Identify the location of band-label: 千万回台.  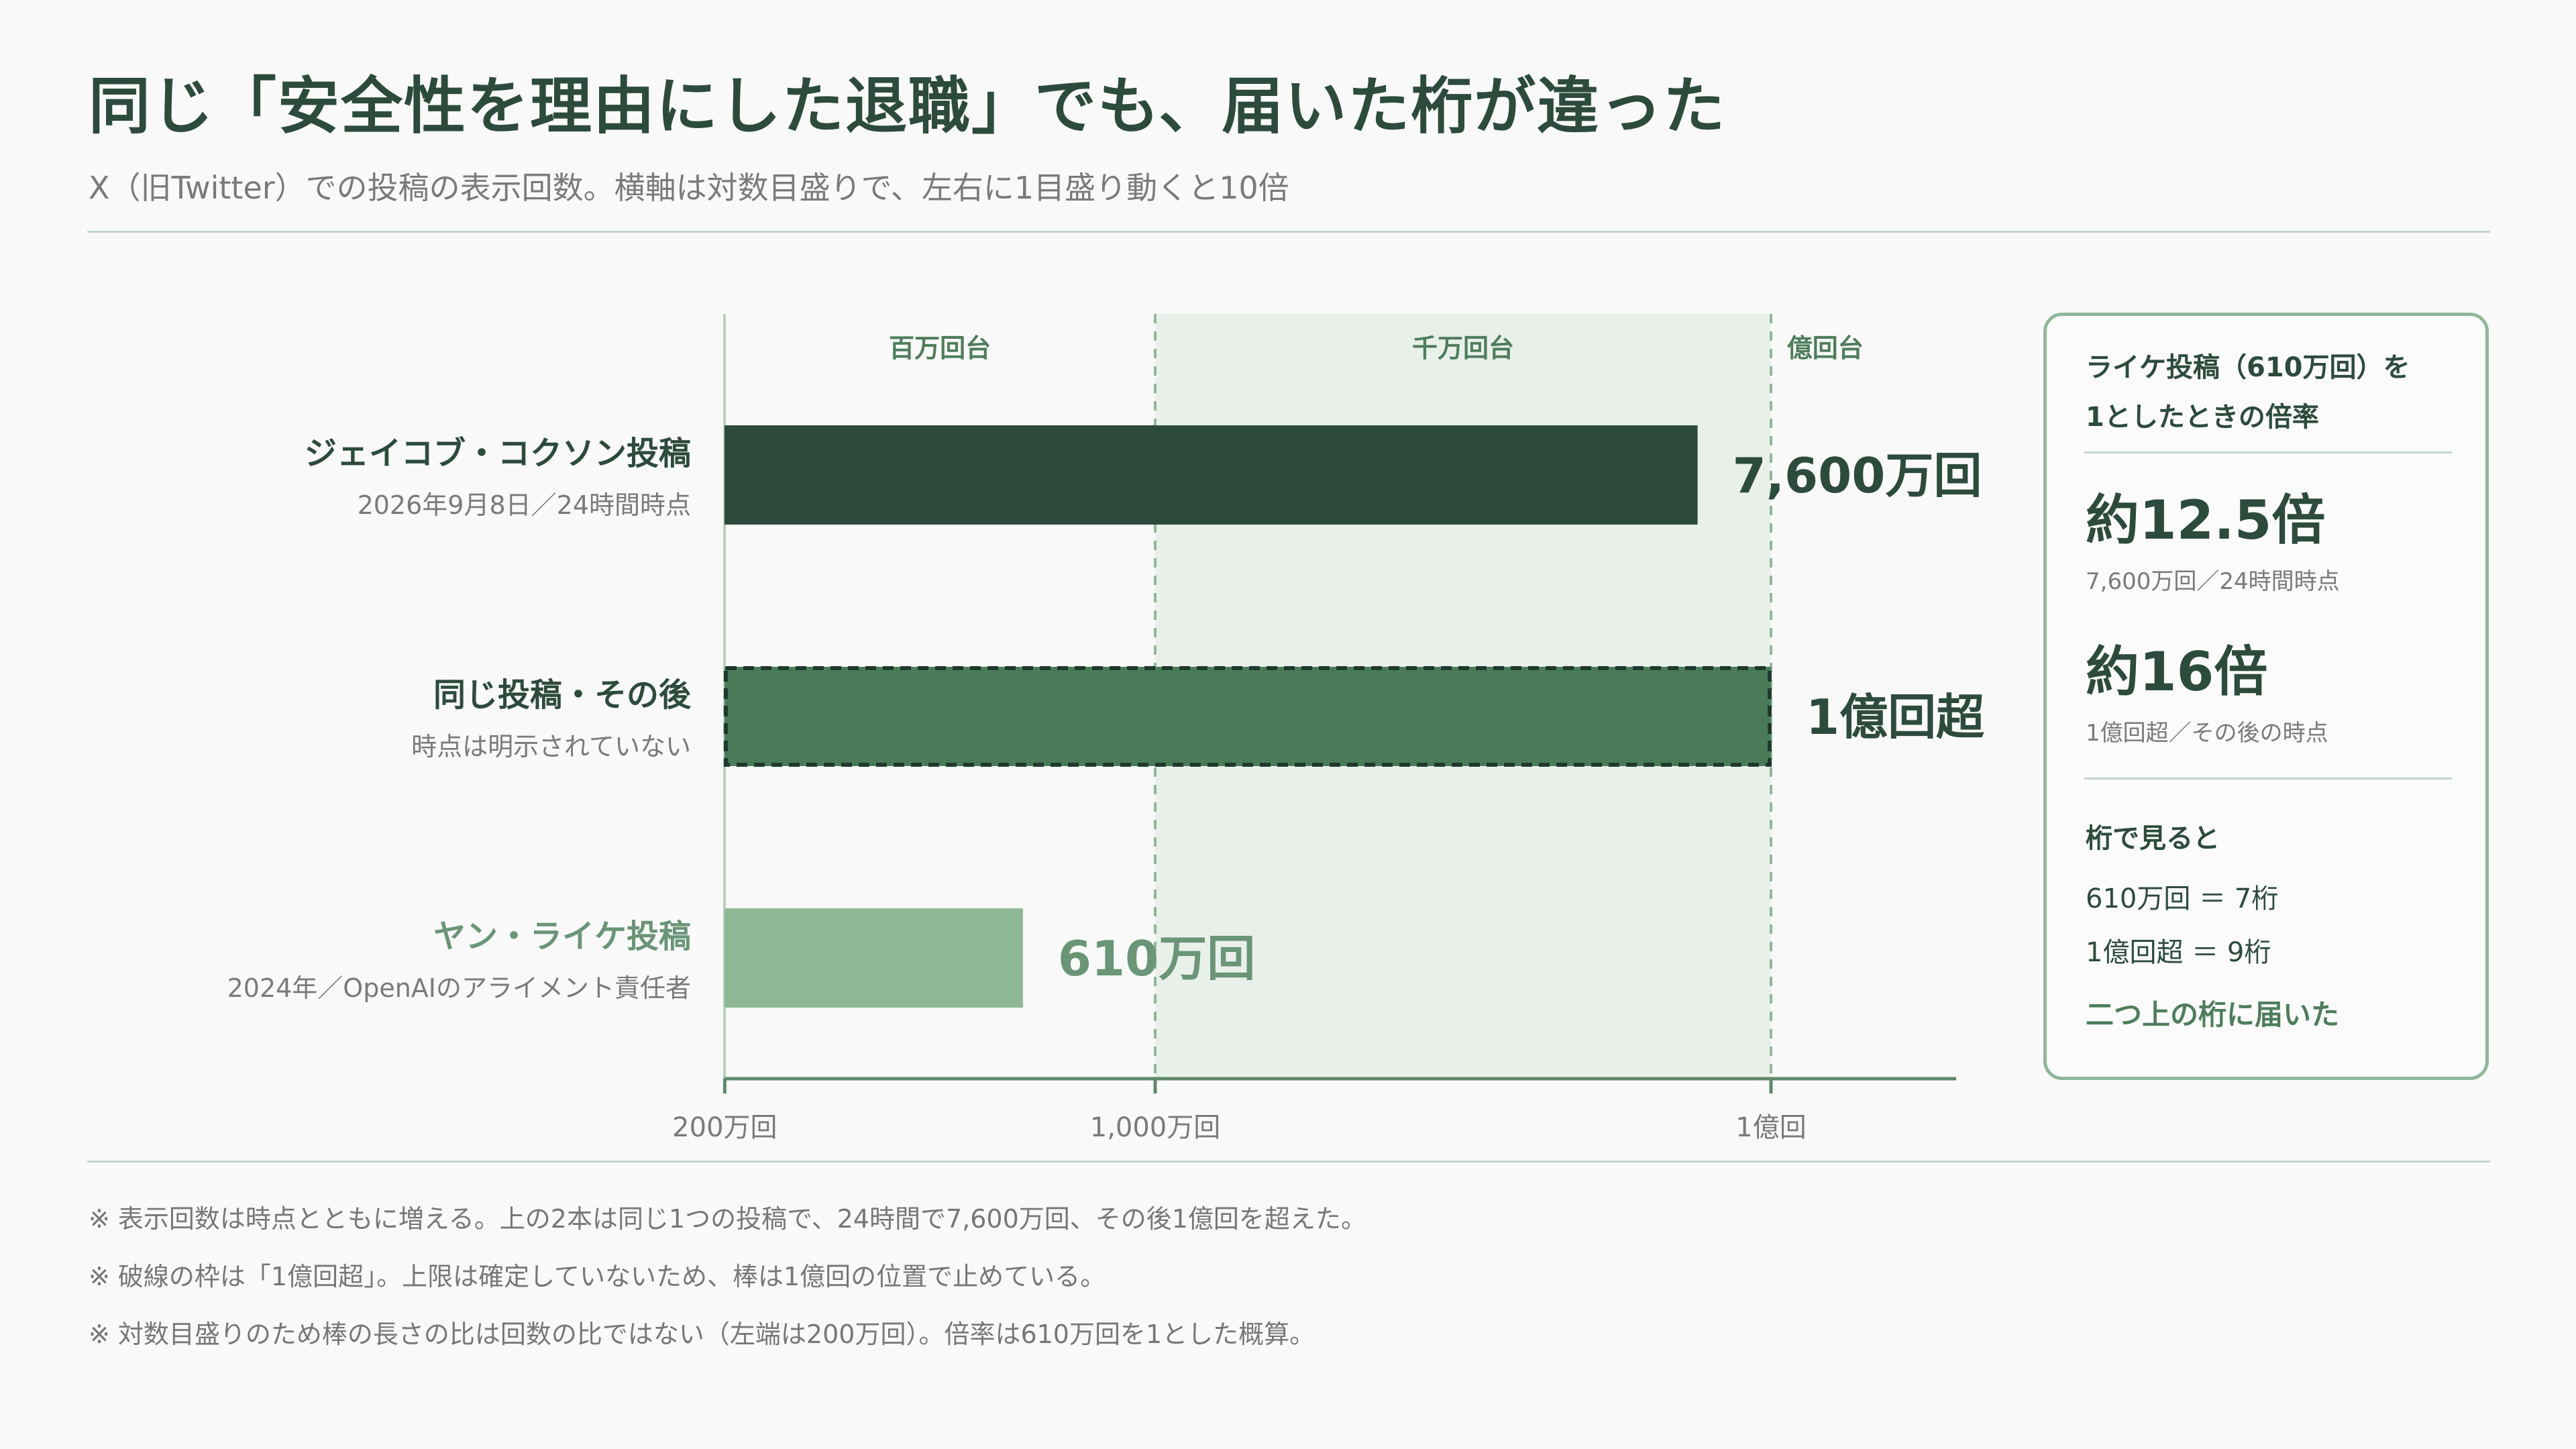
(1463, 348).